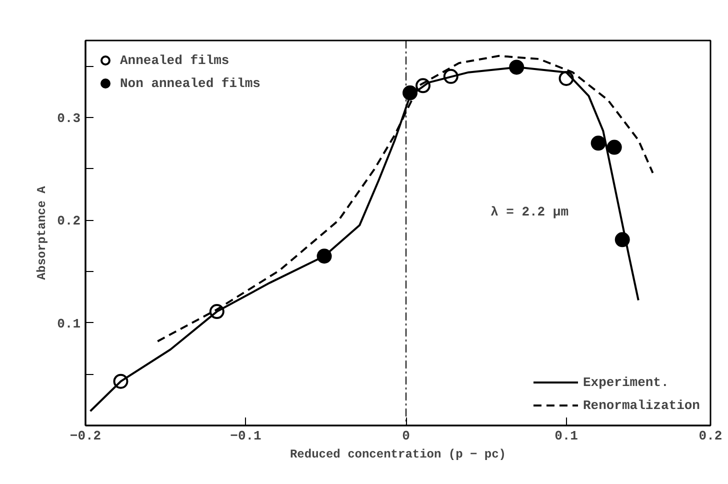  Describe the element at coordinates (175, 60) in the screenshot. I see `legend-label: Annealed films` at that location.